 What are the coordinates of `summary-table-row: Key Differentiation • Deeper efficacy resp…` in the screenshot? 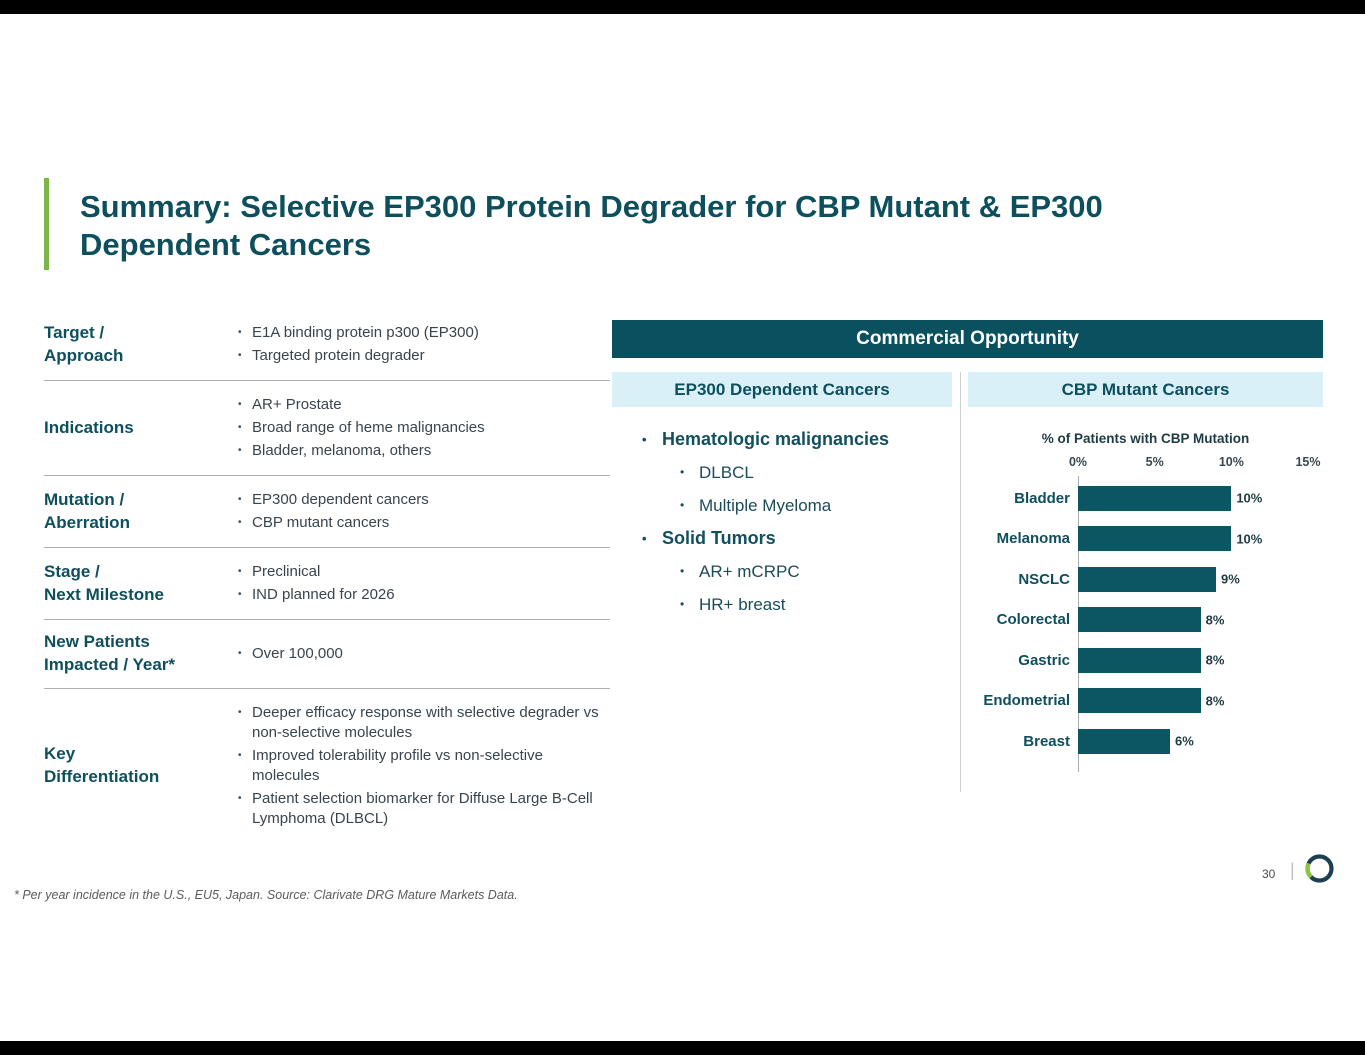 It's located at (327, 766).